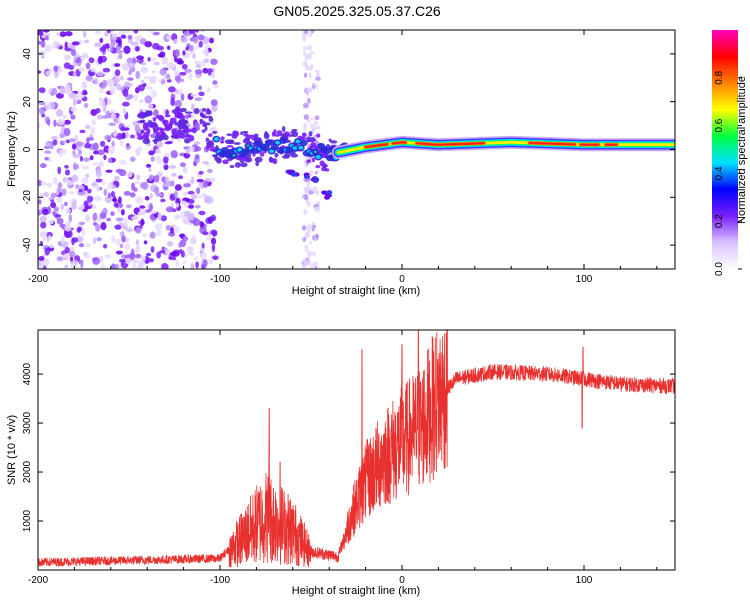 This screenshot has width=750, height=600. Describe the element at coordinates (356, 291) in the screenshot. I see `spectrogram-x-label: Height of straight line (km)` at that location.